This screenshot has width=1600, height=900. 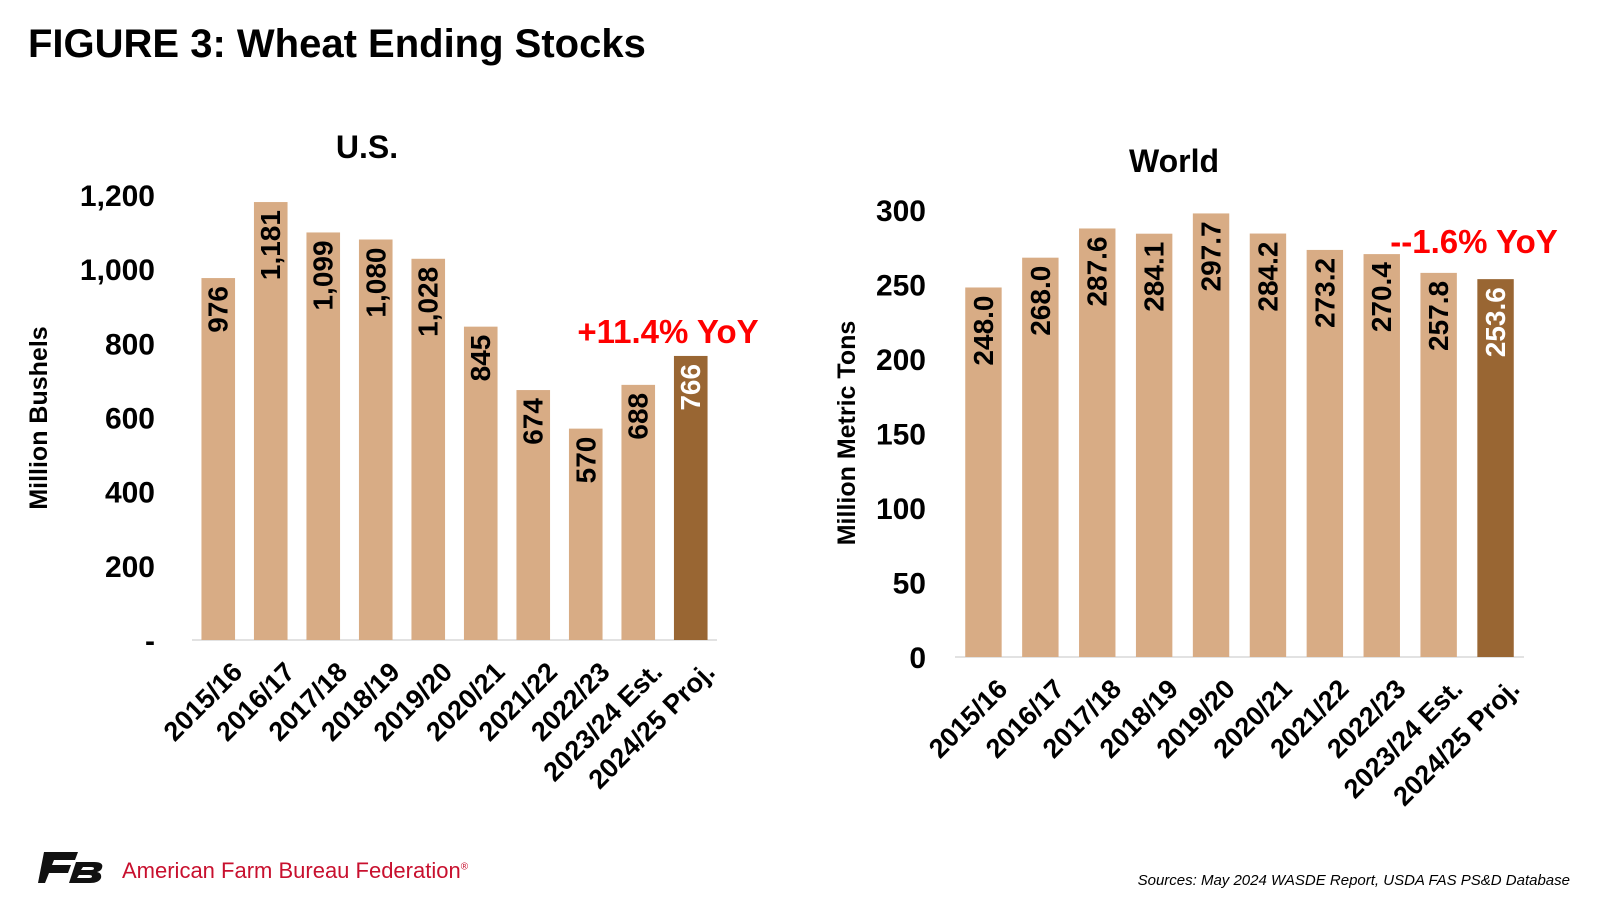 What do you see at coordinates (1174, 161) in the screenshot?
I see `world-chart-title: World` at bounding box center [1174, 161].